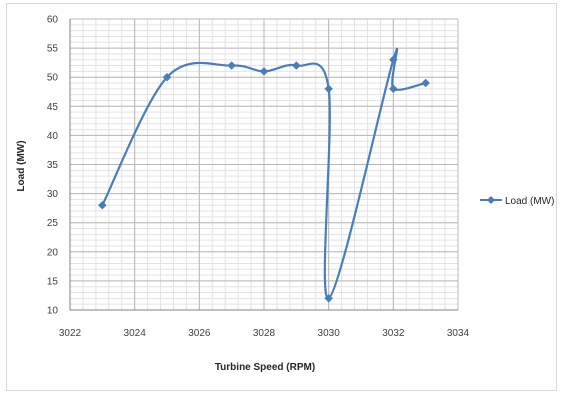  I want to click on y-tick-label: 35, so click(53, 165).